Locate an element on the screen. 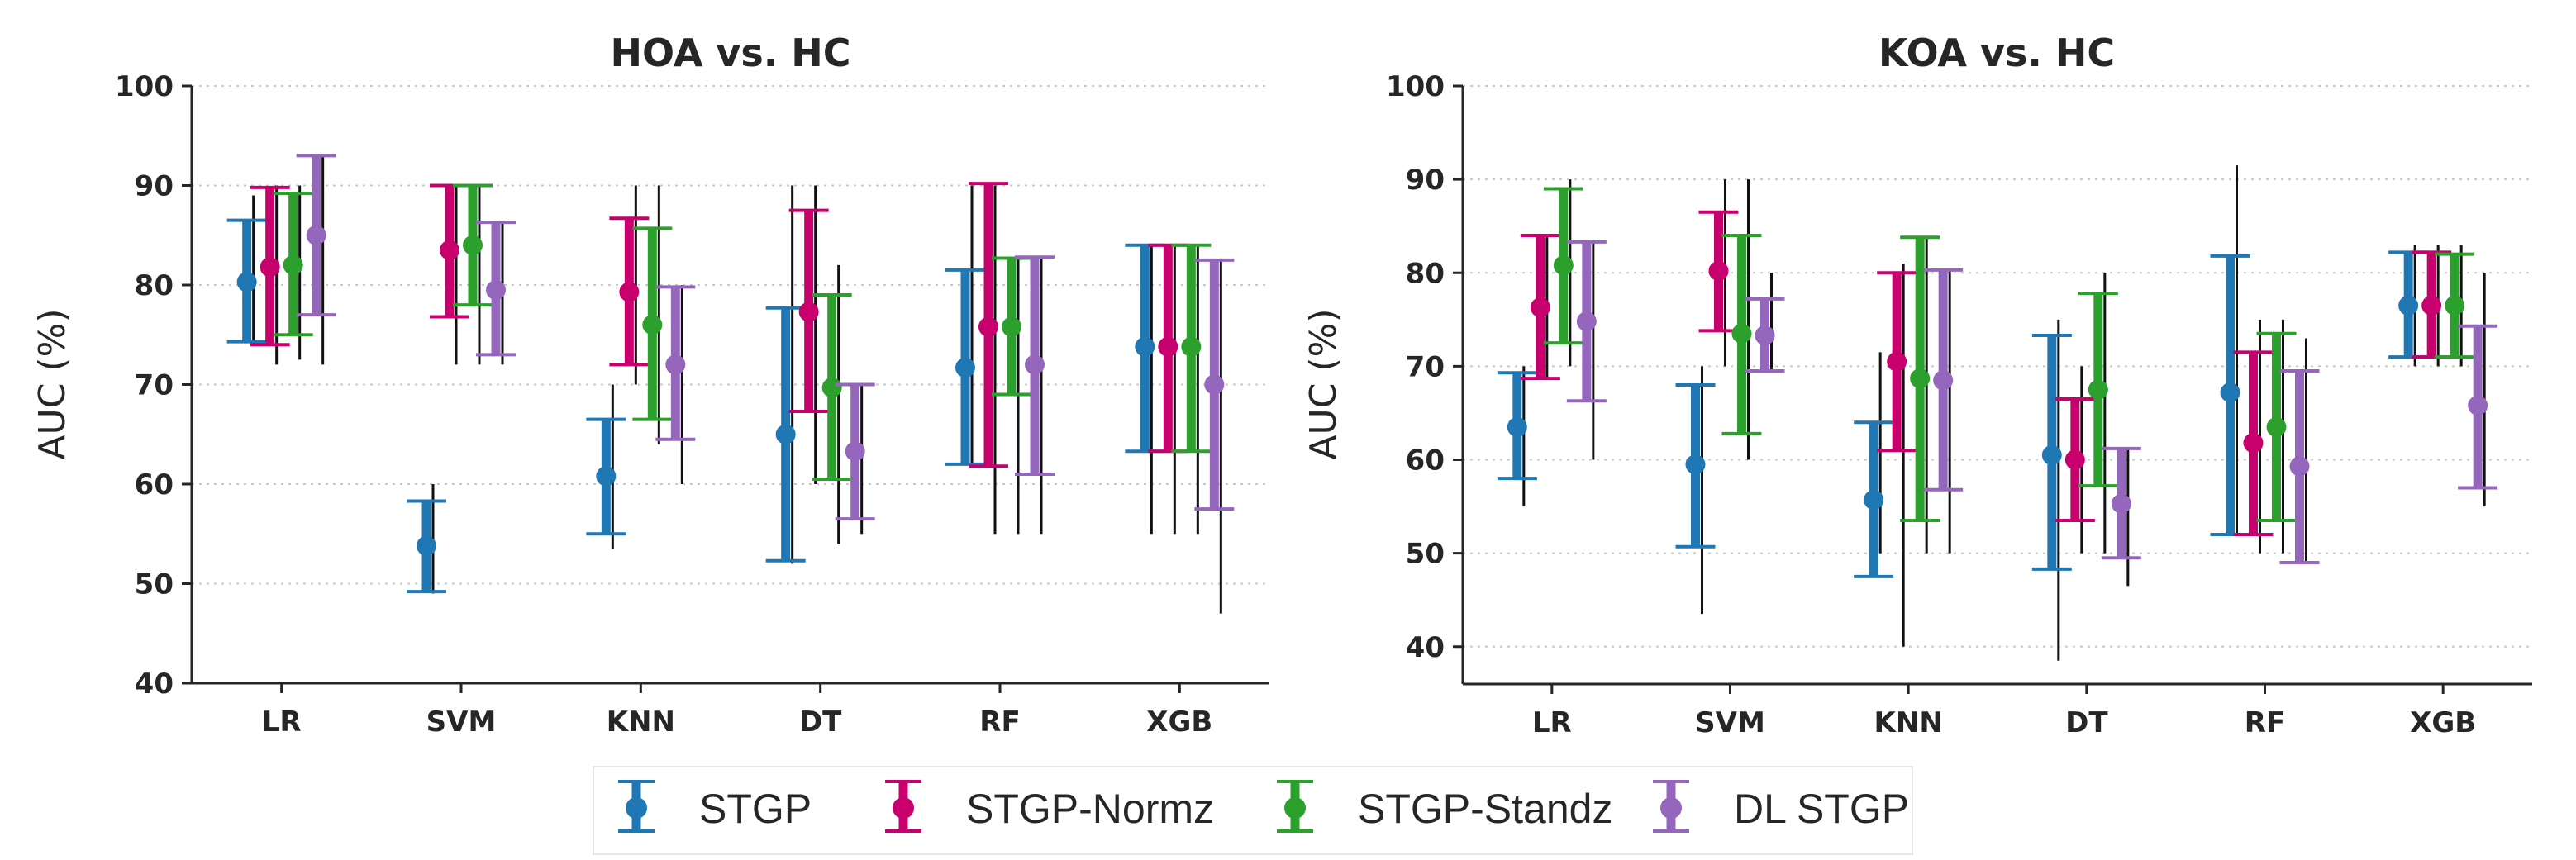 This screenshot has height=860, width=2576. errorbar-dl-stgp-lr is located at coordinates (316, 260).